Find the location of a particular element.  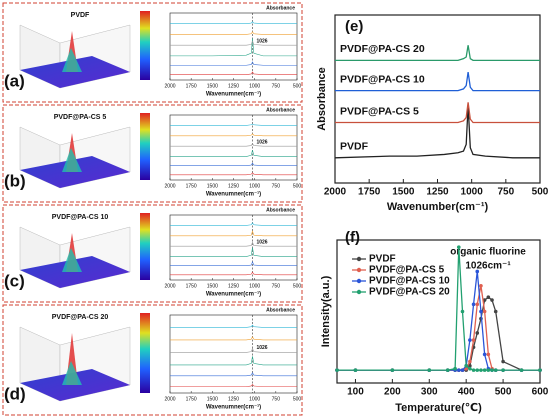

legend-label: PVDF@PA-CS 20 is located at coordinates (409, 292).